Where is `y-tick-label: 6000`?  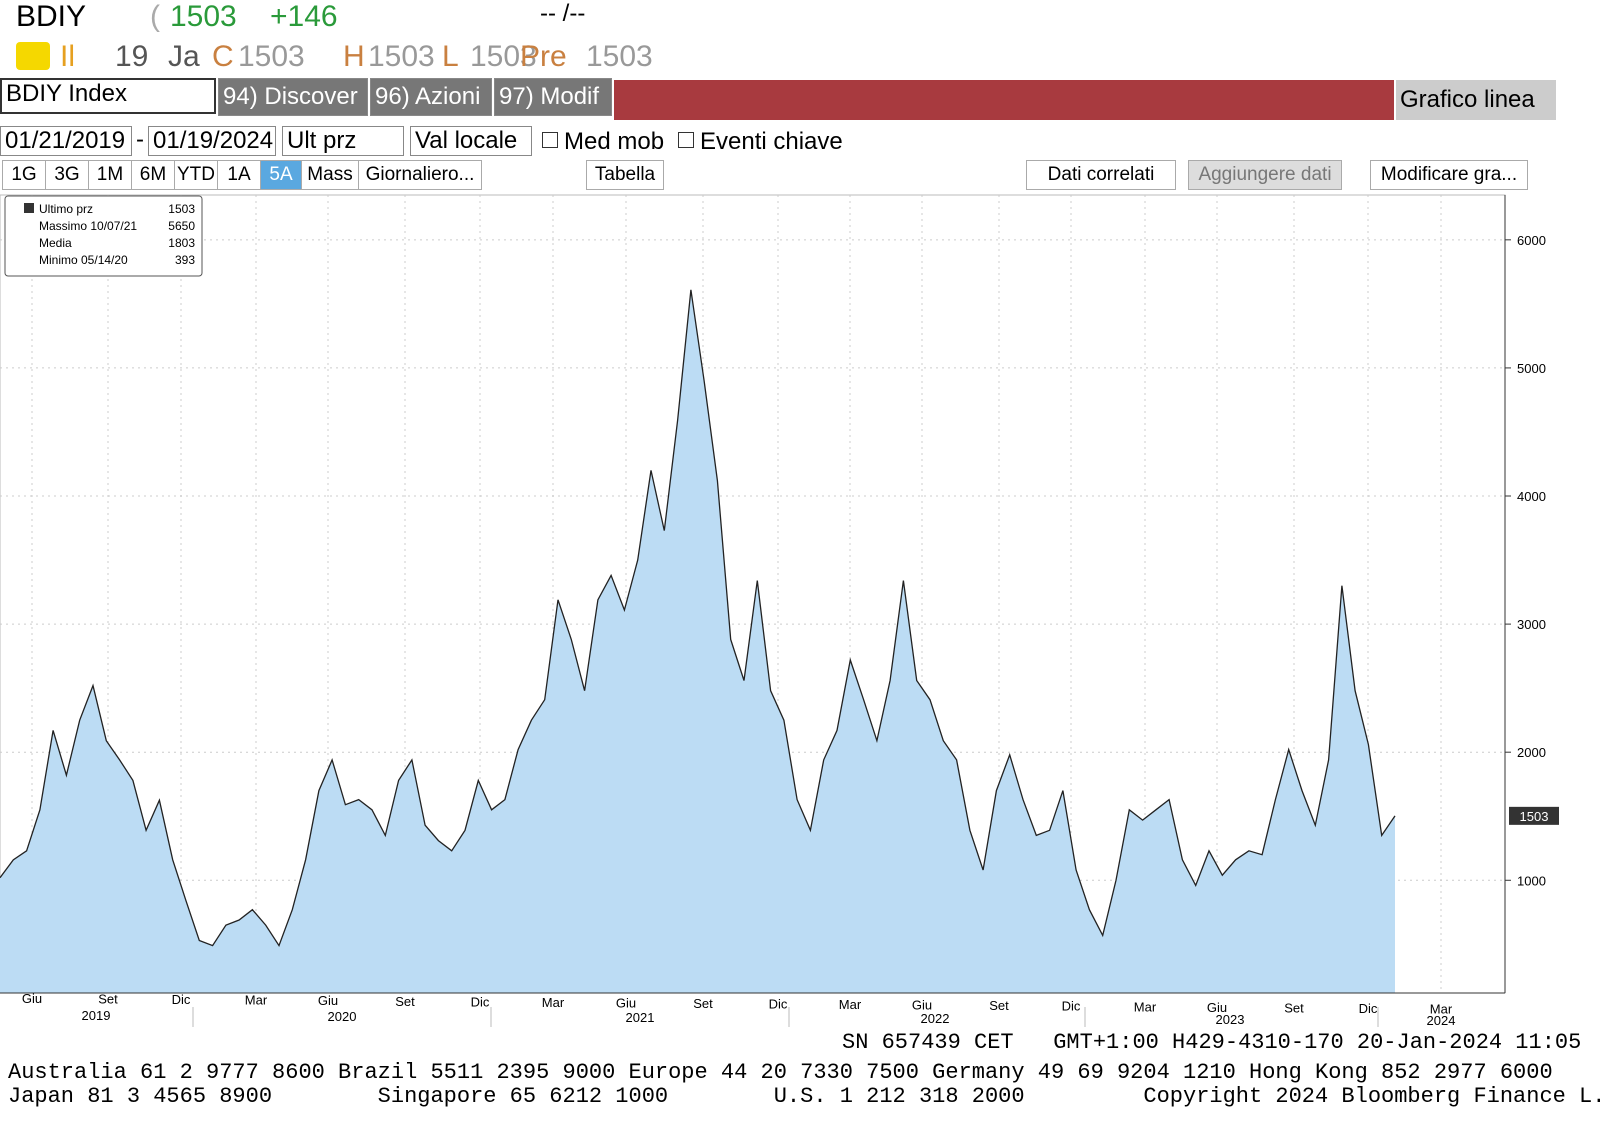 y-tick-label: 6000 is located at coordinates (1531, 240).